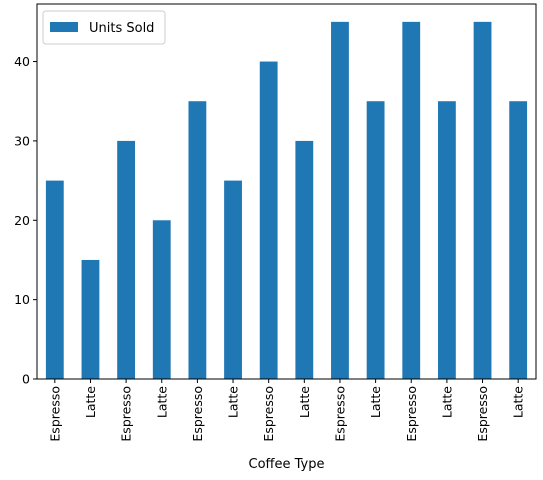 This screenshot has width=543, height=480. I want to click on x-axis-title: Coffee Type, so click(287, 464).